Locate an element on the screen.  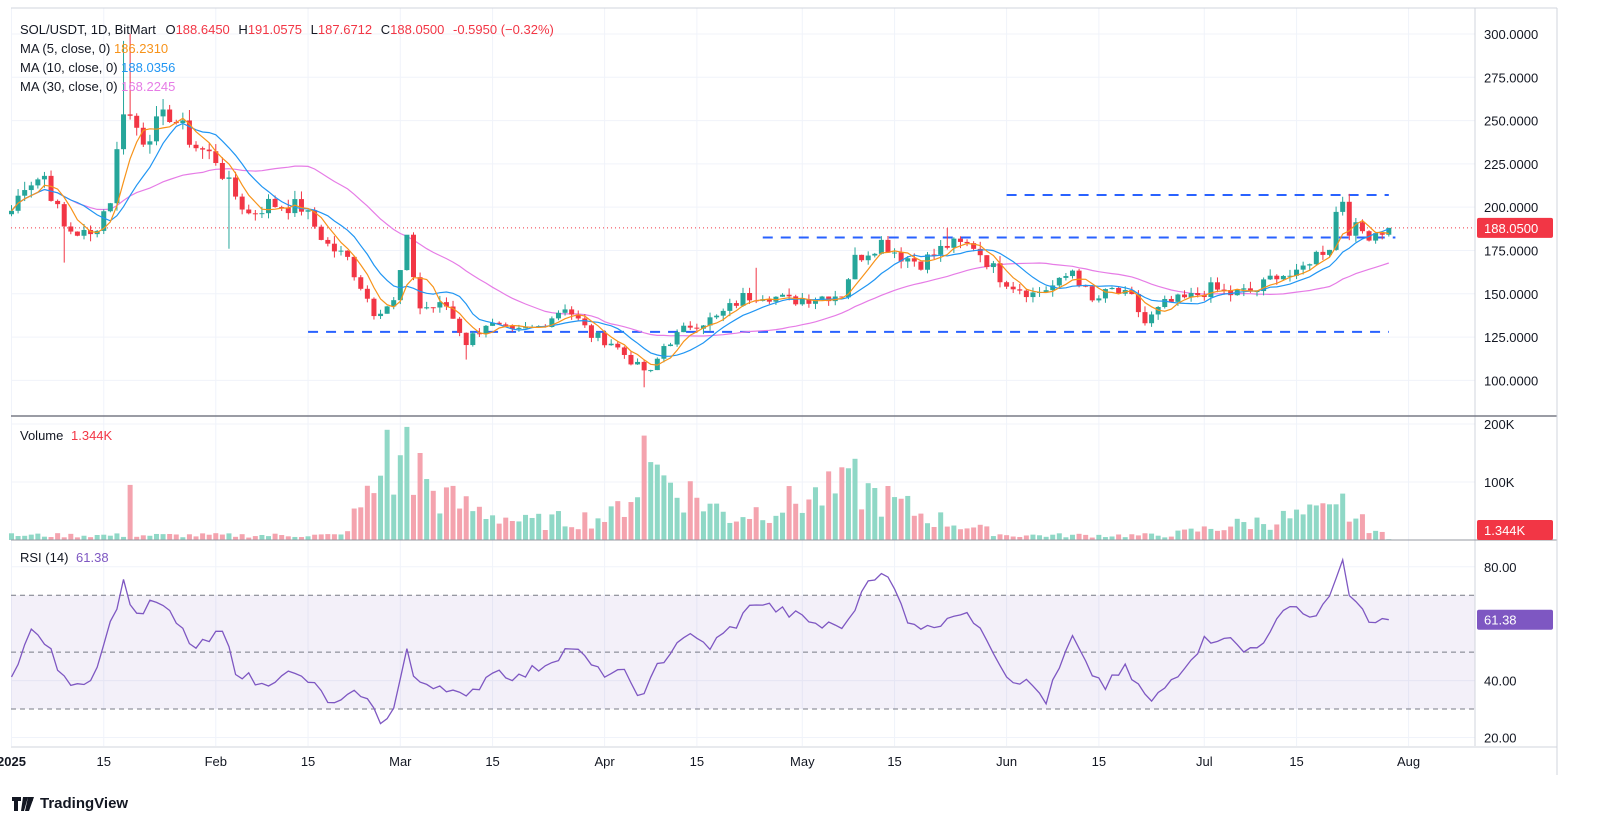
symbol-label: SOL/USDT, 1D, BitMart is located at coordinates (88, 29).